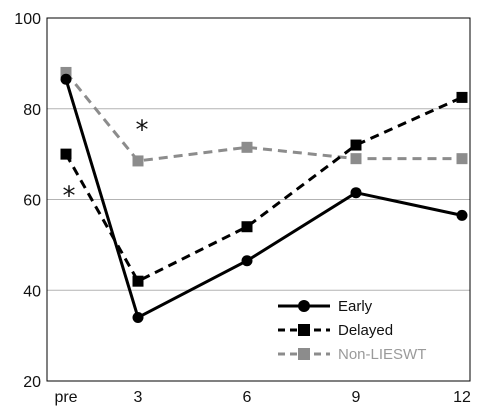 This screenshot has width=478, height=406. I want to click on x-tick-label: 9, so click(356, 397).